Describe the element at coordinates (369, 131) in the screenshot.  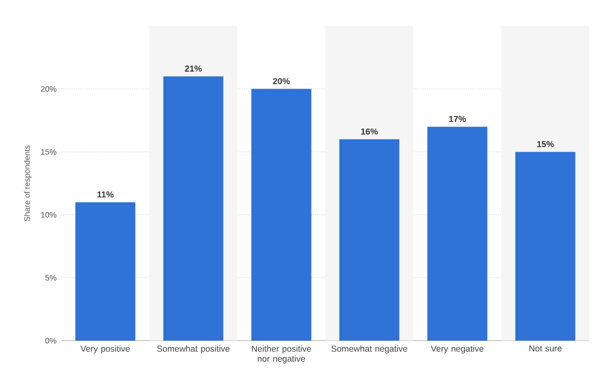
I see `data-label: 16%` at that location.